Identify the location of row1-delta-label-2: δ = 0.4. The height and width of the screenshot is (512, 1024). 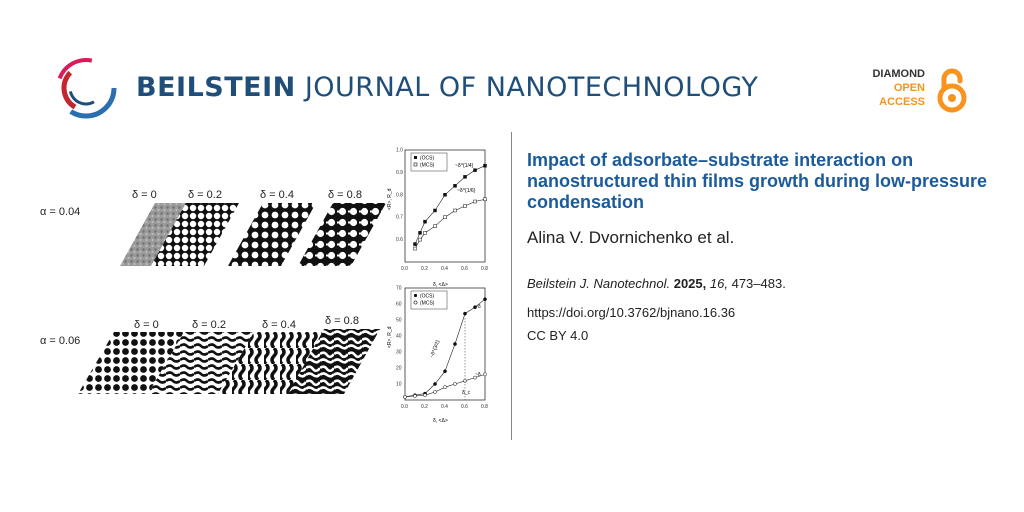
(277, 195).